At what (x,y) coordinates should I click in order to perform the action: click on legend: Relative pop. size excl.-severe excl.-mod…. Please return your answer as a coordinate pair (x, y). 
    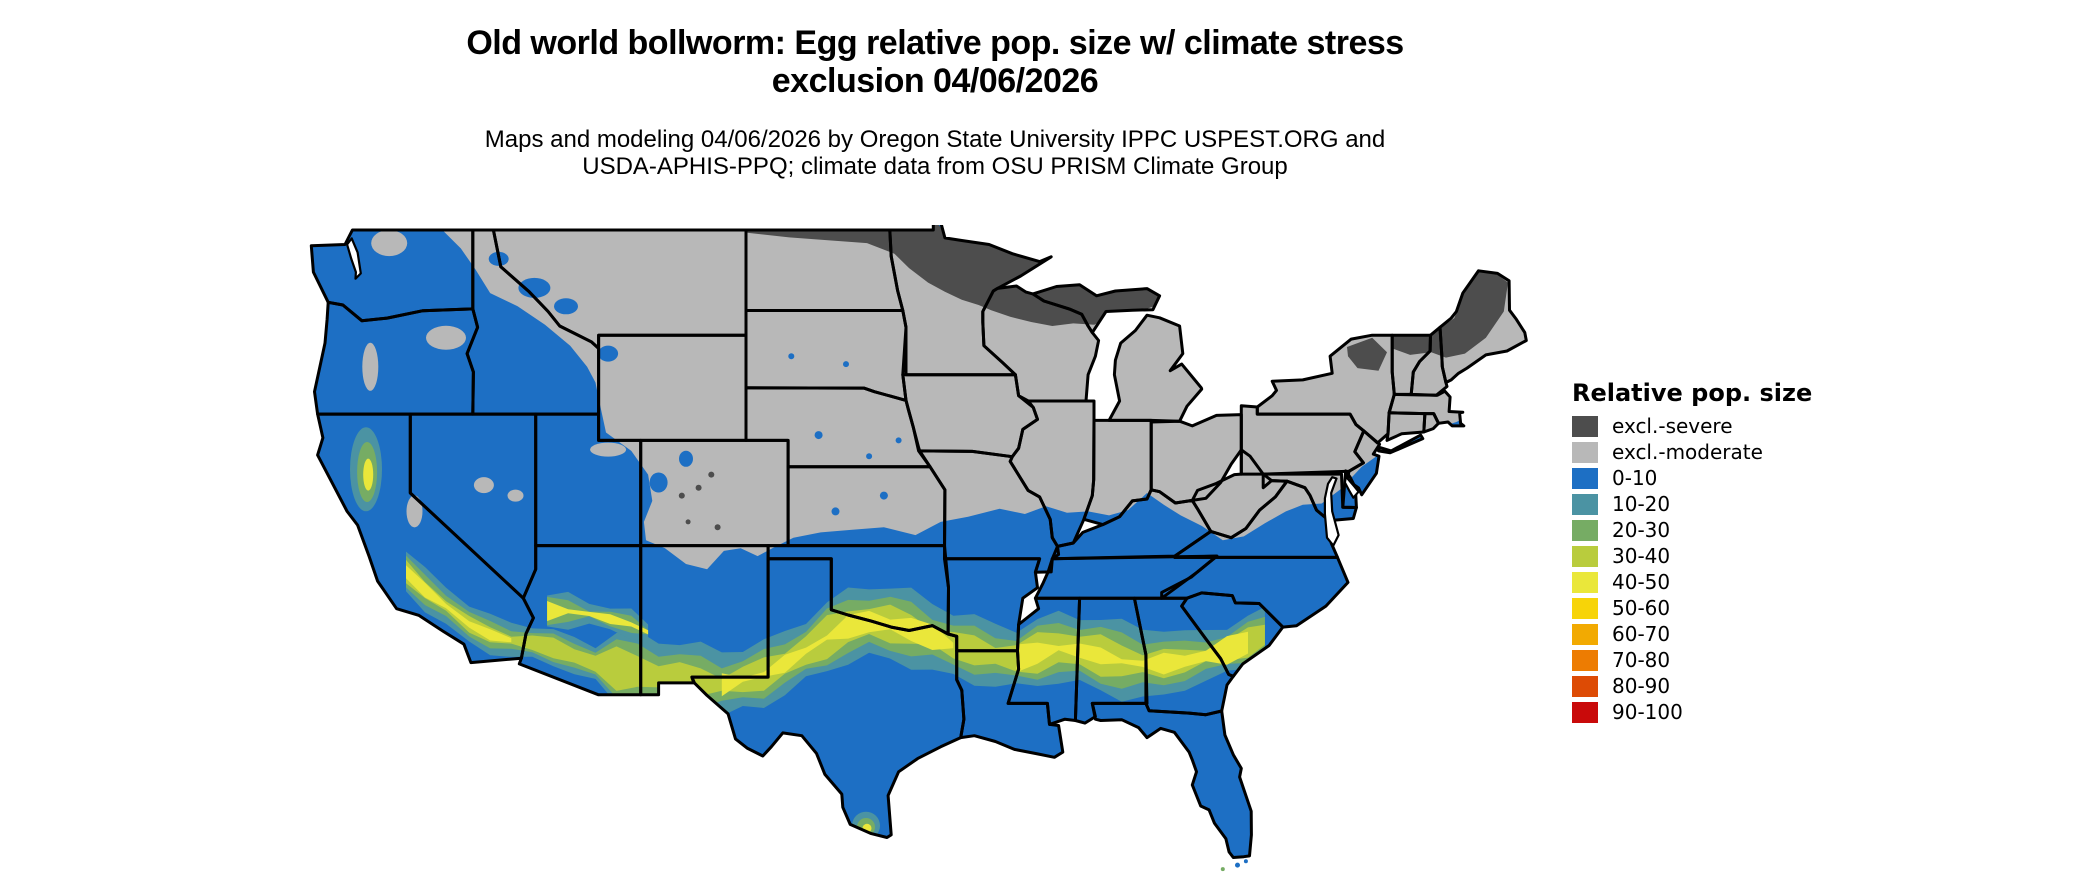
    Looking at the image, I should click on (1692, 554).